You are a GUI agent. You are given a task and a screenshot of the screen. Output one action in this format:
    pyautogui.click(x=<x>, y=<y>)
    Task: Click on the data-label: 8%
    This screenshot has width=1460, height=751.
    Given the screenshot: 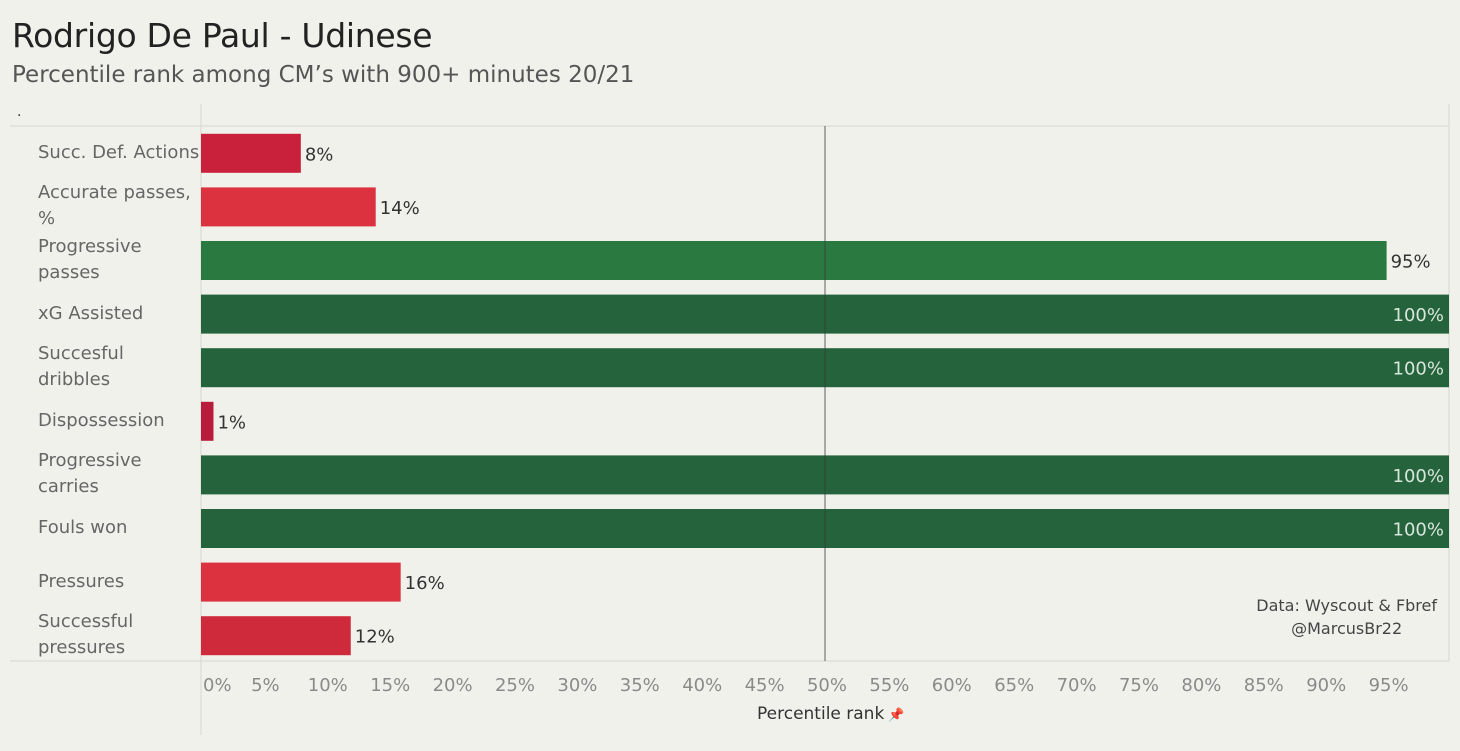 What is the action you would take?
    pyautogui.click(x=319, y=154)
    